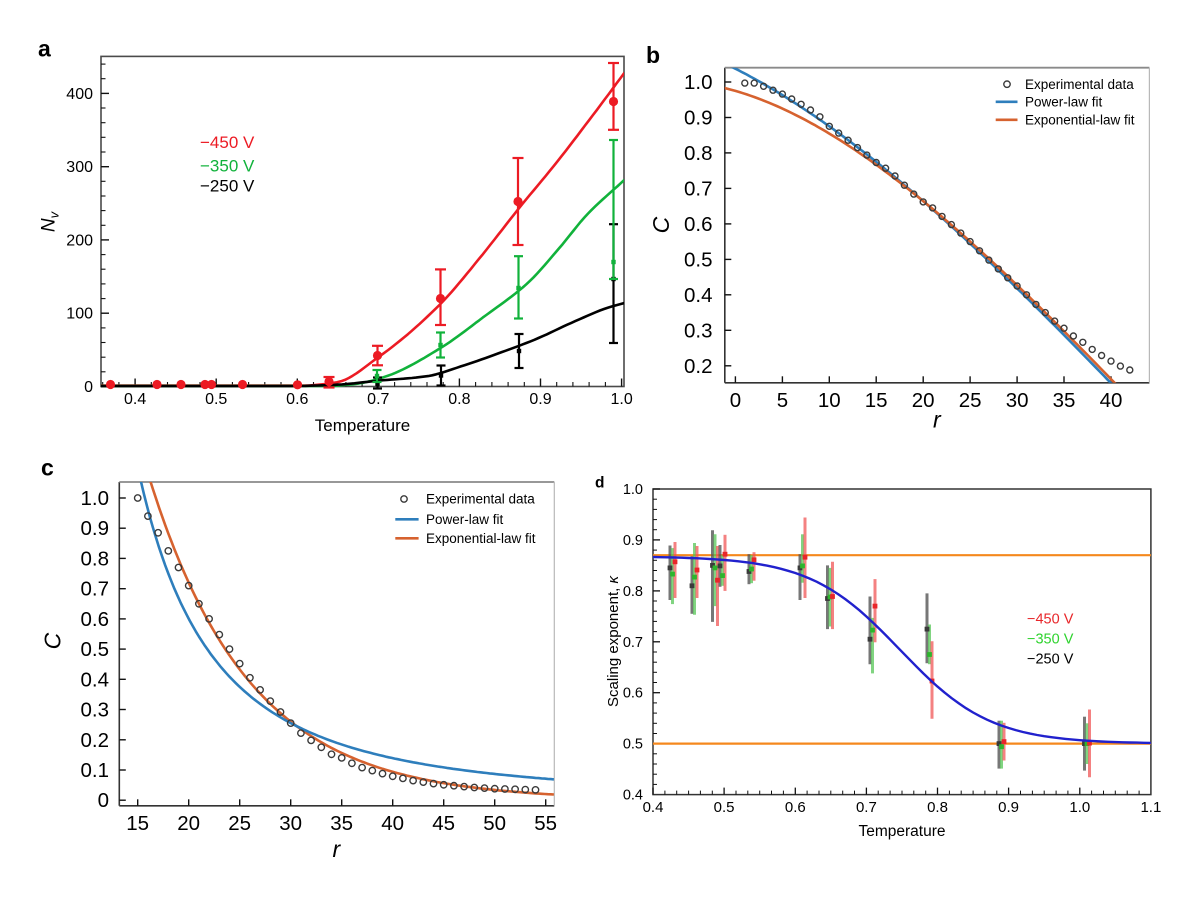 The image size is (1200, 900). Describe the element at coordinates (545, 823) in the screenshot. I see `svg-text: 55` at that location.